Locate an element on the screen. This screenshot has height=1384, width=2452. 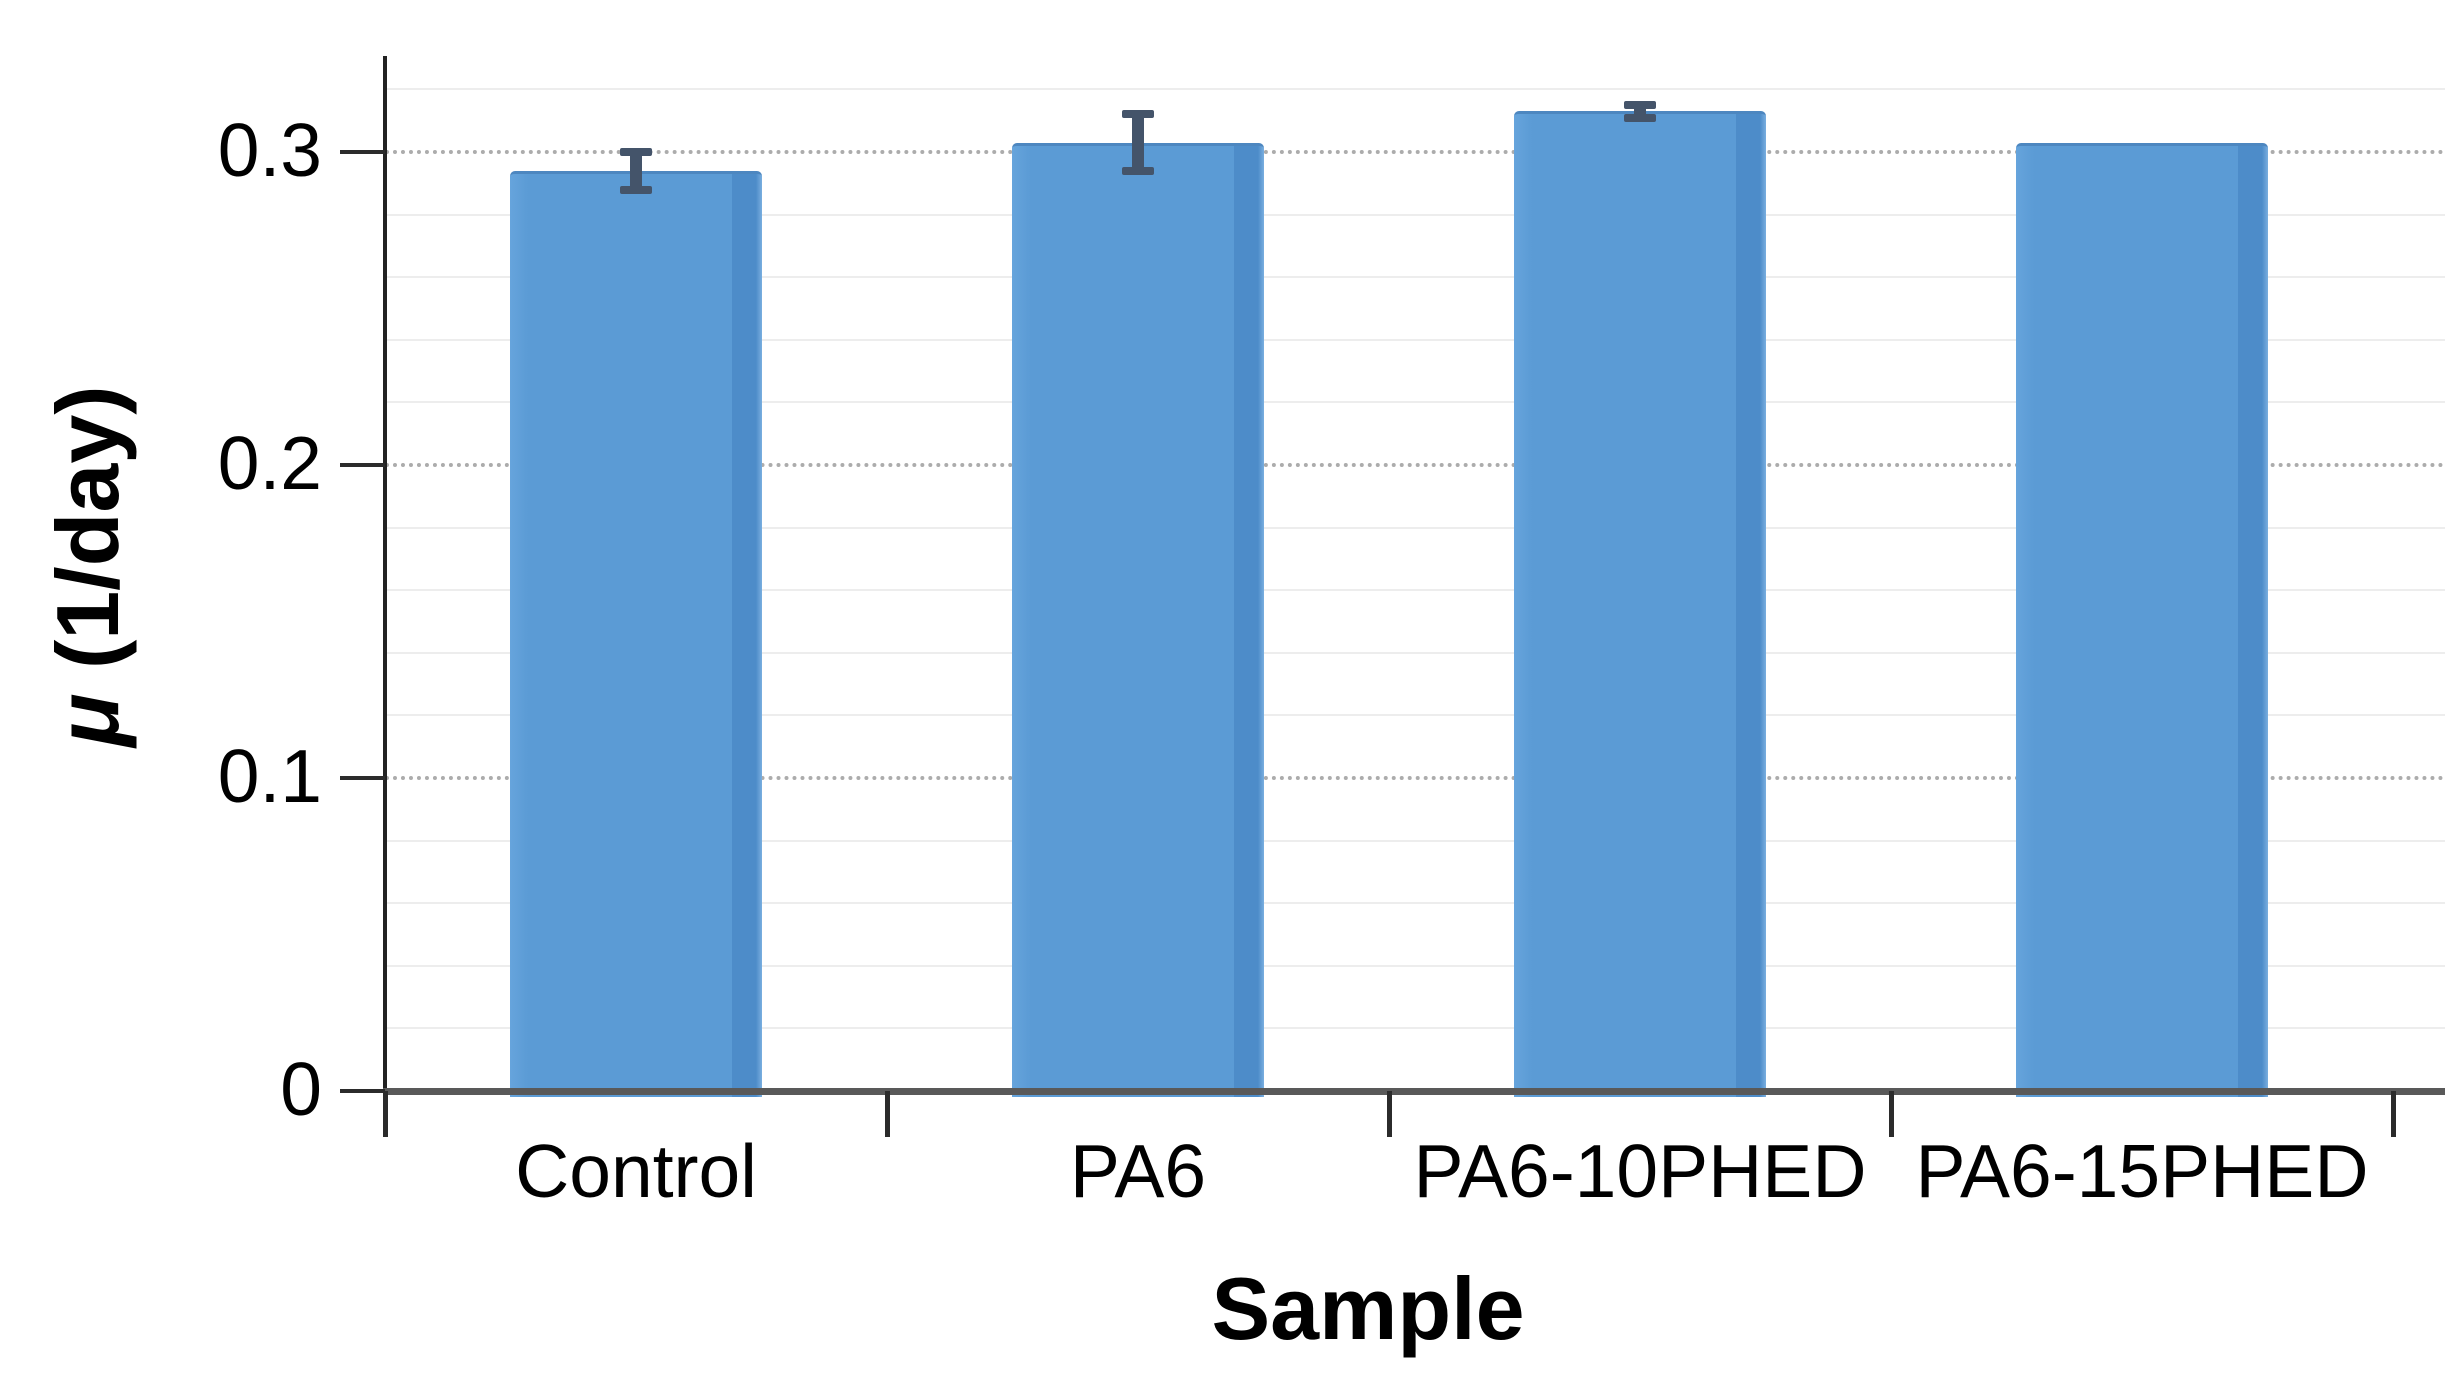
y-axis-units: (1/day) is located at coordinates (87, 539).